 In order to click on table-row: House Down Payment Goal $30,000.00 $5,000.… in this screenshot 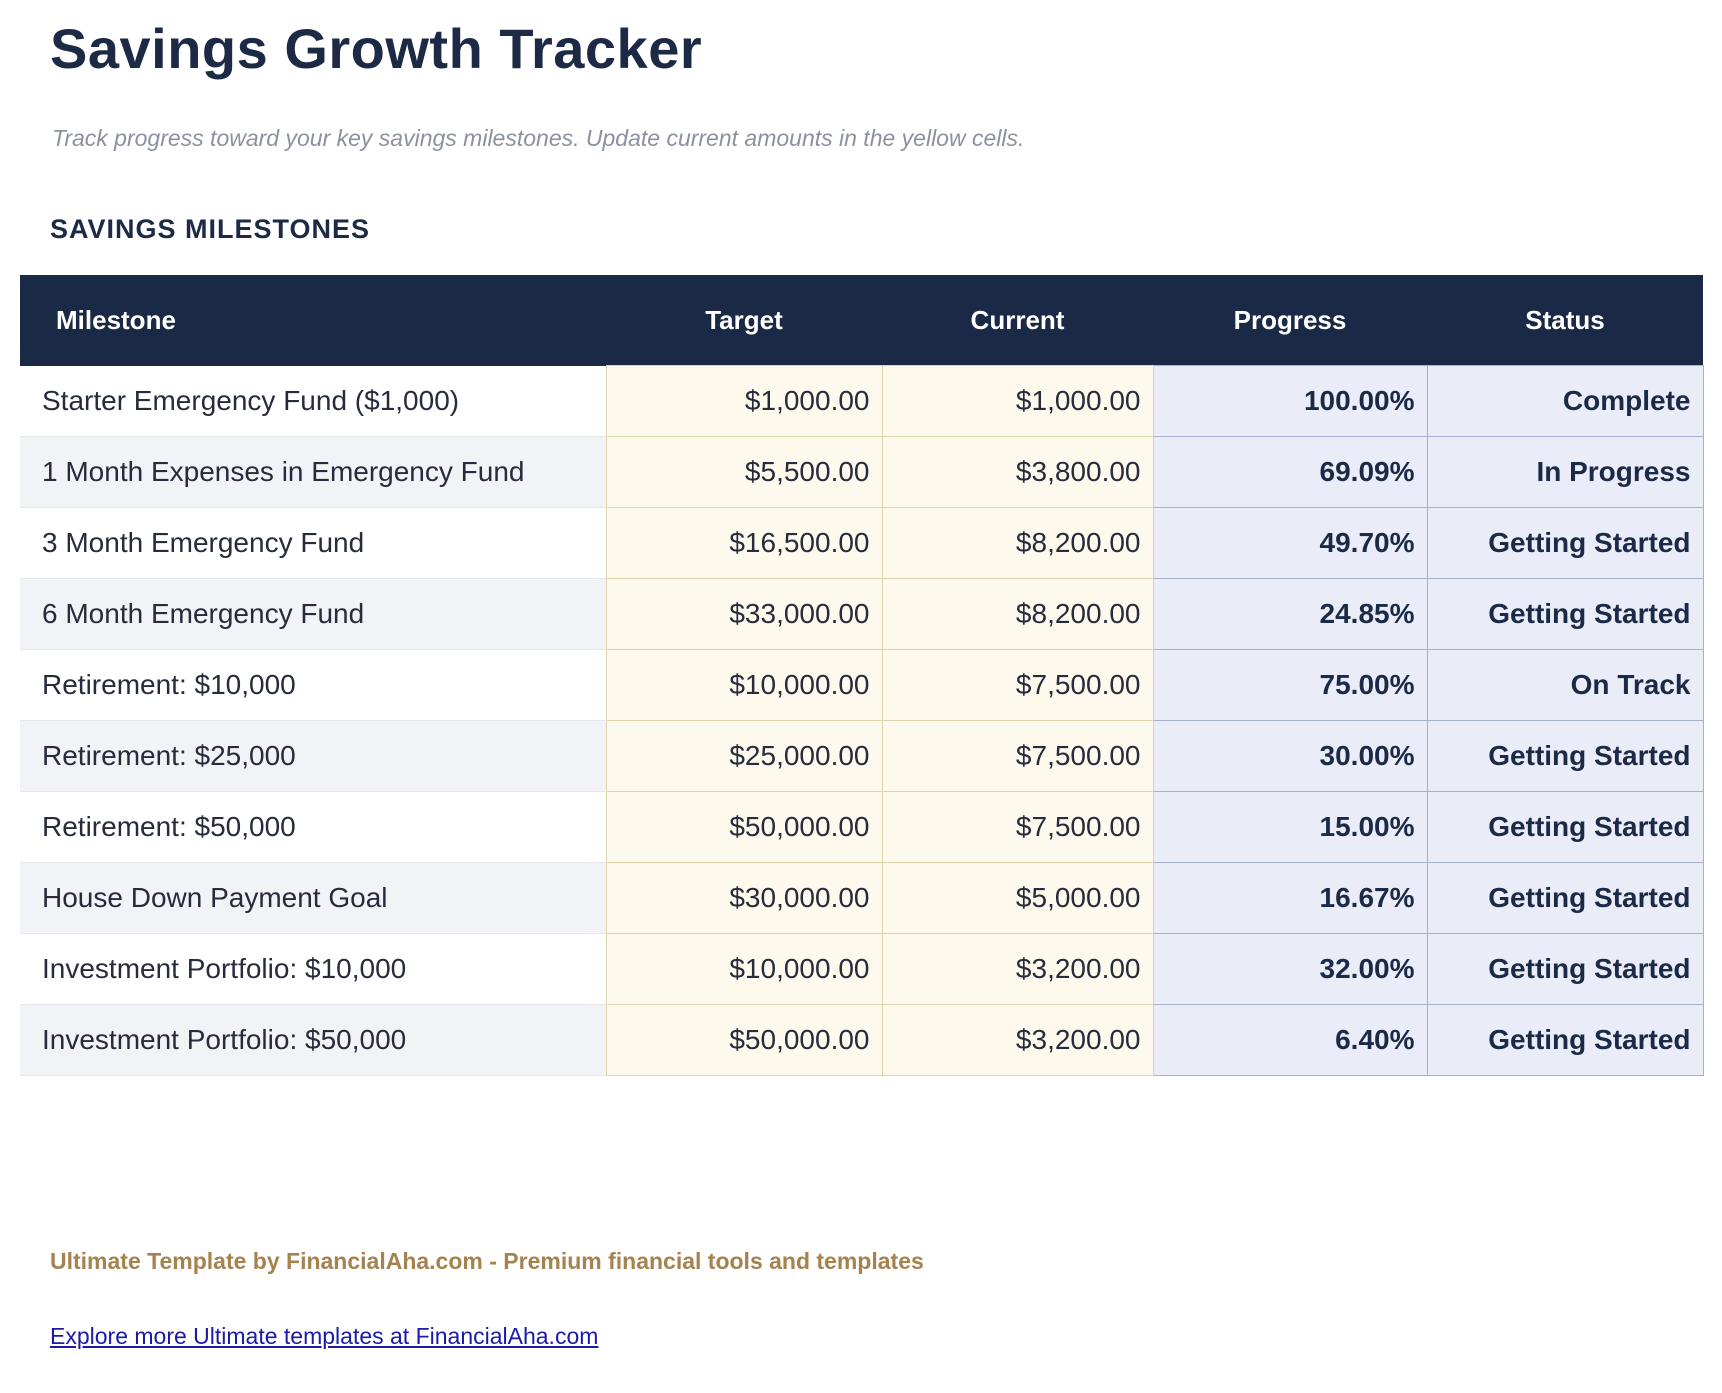, I will do `click(862, 898)`.